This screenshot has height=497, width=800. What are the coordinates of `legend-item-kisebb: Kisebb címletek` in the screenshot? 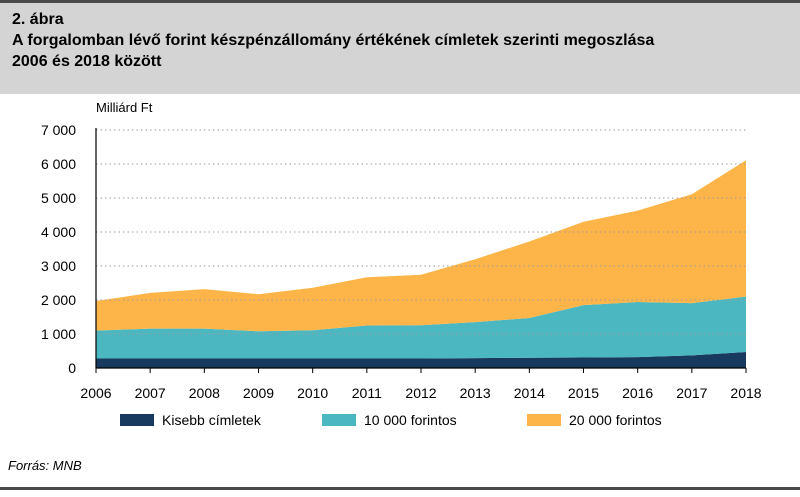 It's located at (190, 420).